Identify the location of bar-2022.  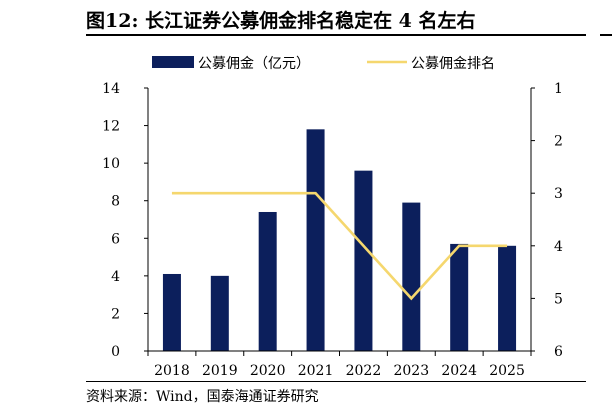
(363, 260).